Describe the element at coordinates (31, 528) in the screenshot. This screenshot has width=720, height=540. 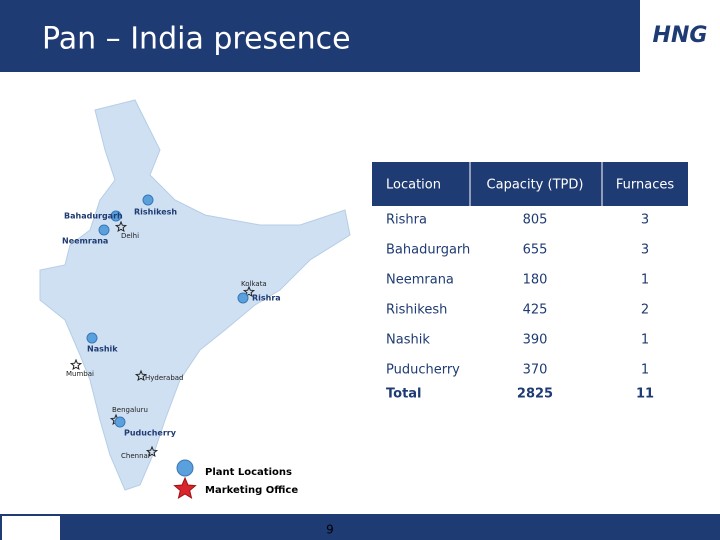
I see `footer-logo-box` at that location.